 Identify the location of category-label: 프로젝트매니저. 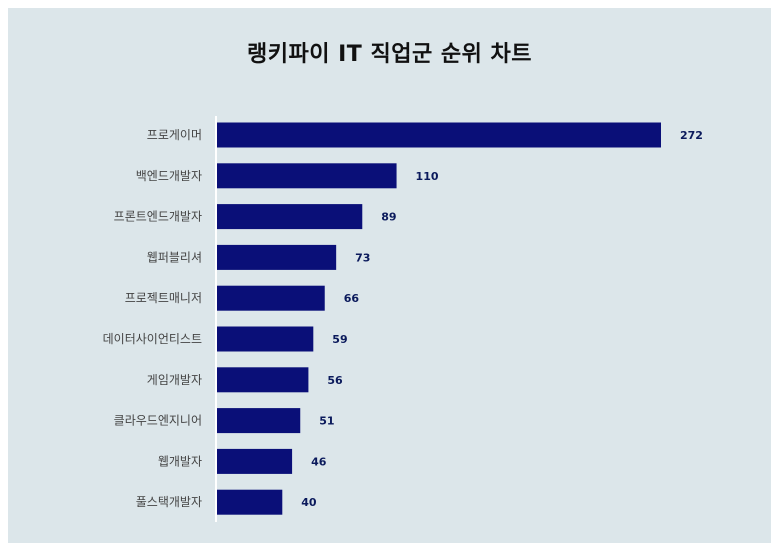
(163, 298).